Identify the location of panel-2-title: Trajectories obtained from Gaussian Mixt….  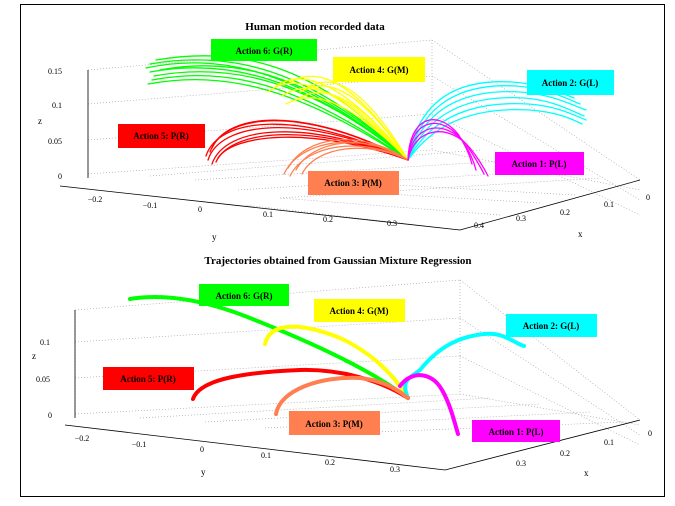
(337, 261).